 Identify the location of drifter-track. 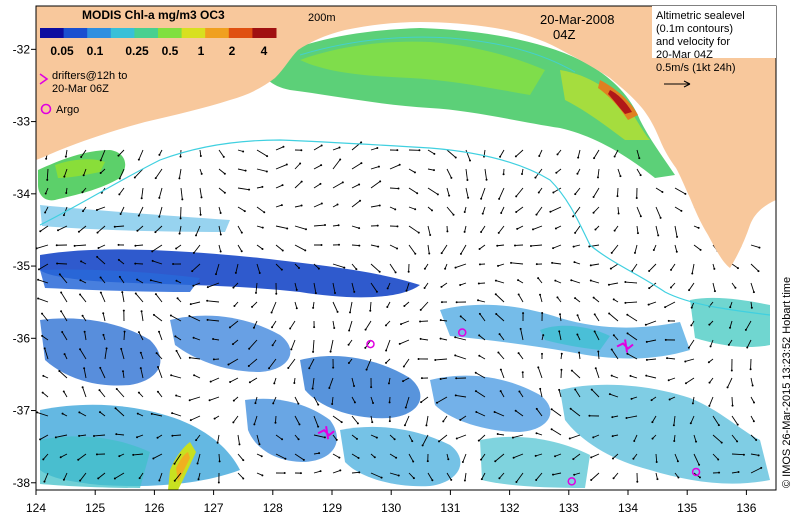
(625, 346).